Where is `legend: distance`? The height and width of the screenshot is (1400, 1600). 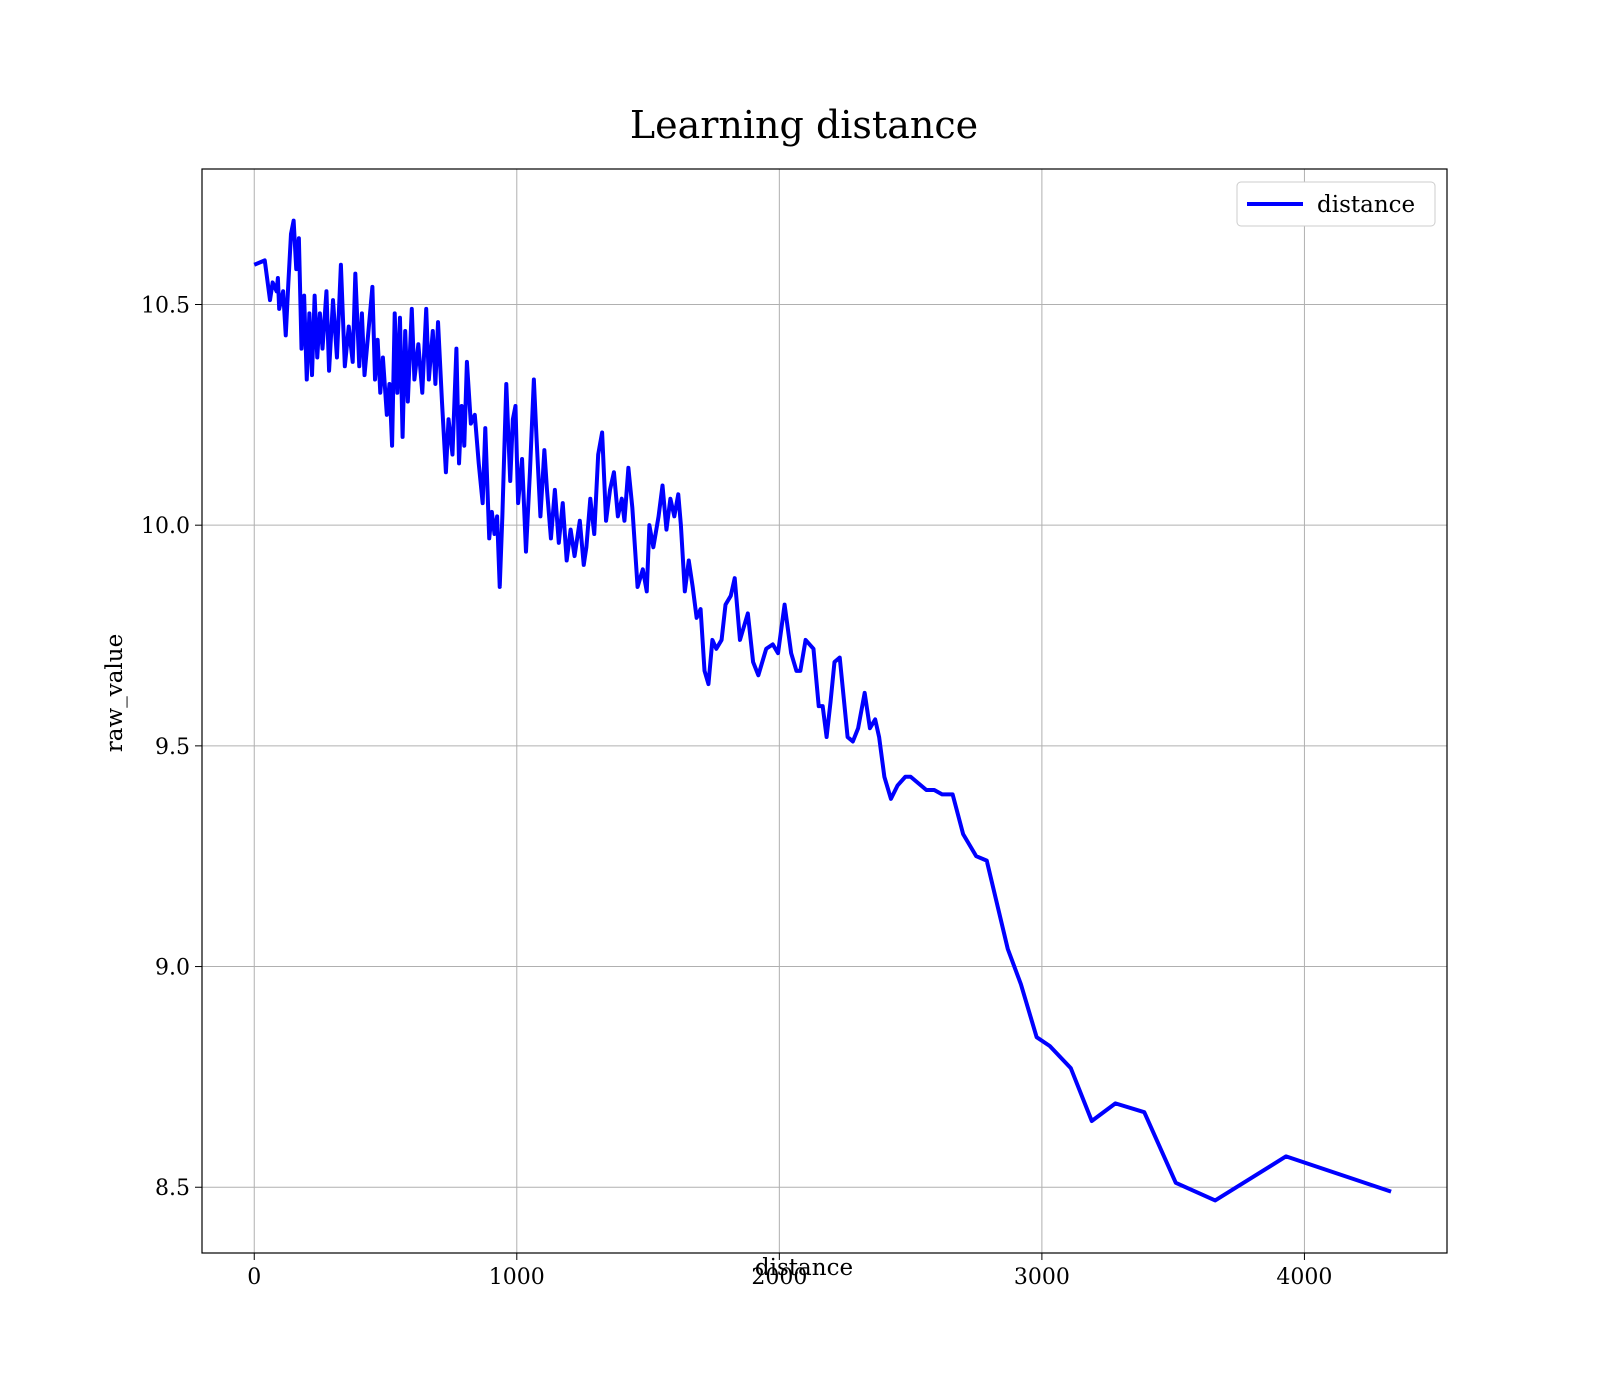 legend: distance is located at coordinates (1336, 204).